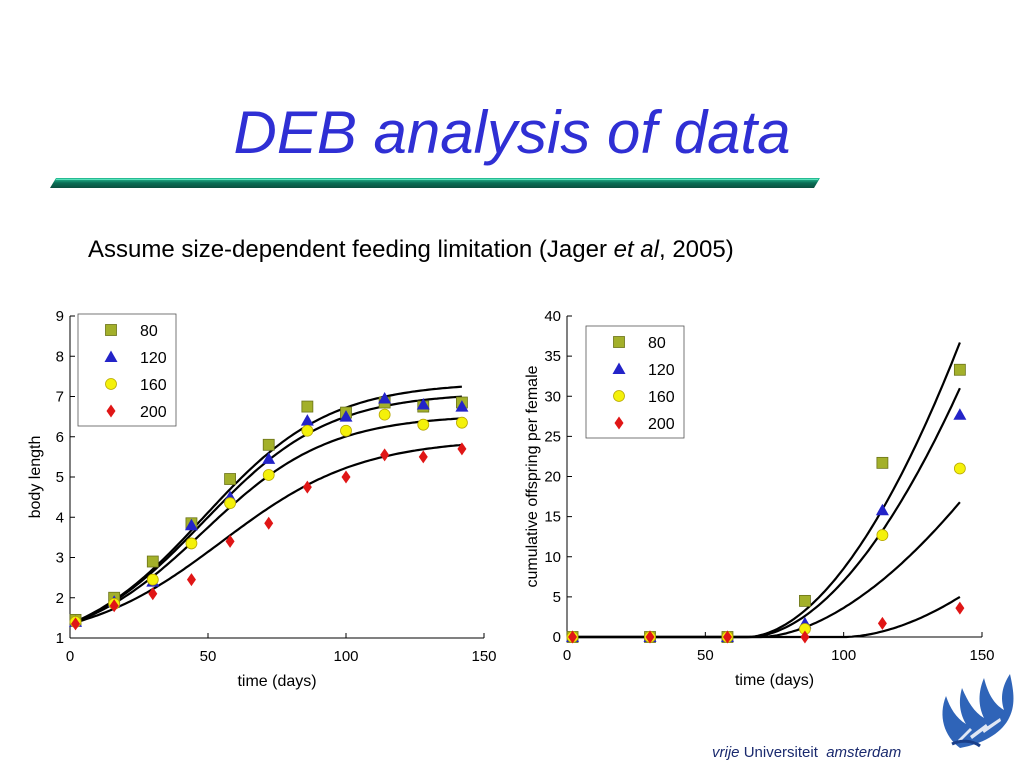 Image resolution: width=1024 pixels, height=768 pixels. I want to click on y-tick-label: 15, so click(552, 517).